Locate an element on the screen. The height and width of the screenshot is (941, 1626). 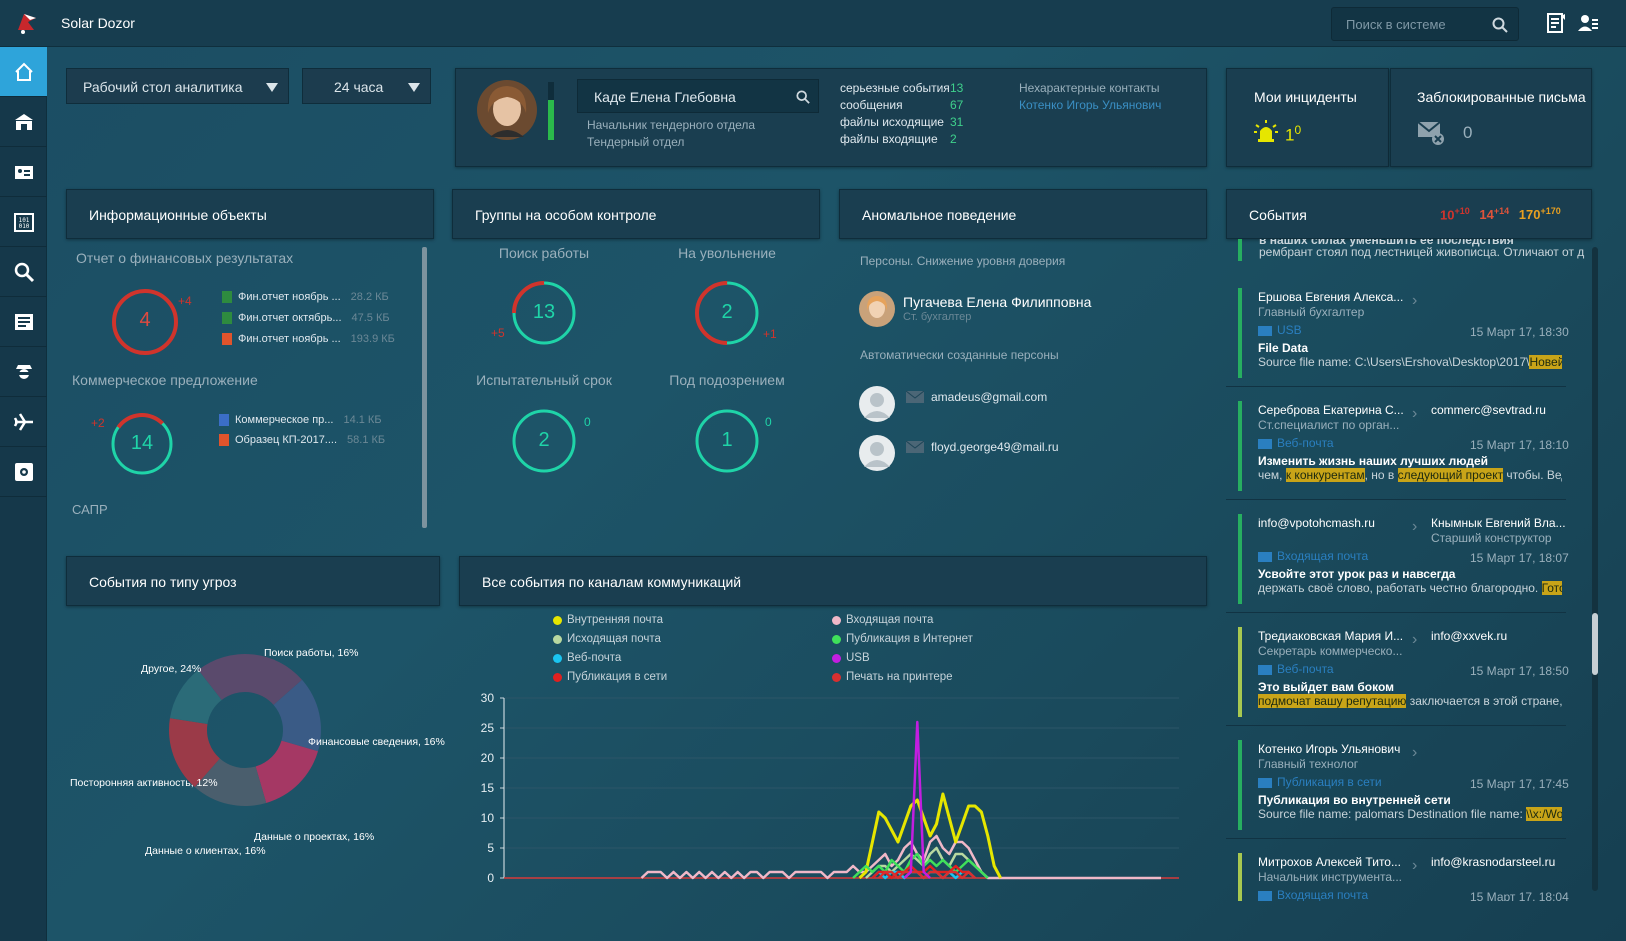
event-text: чем, is located at coordinates (1272, 475).